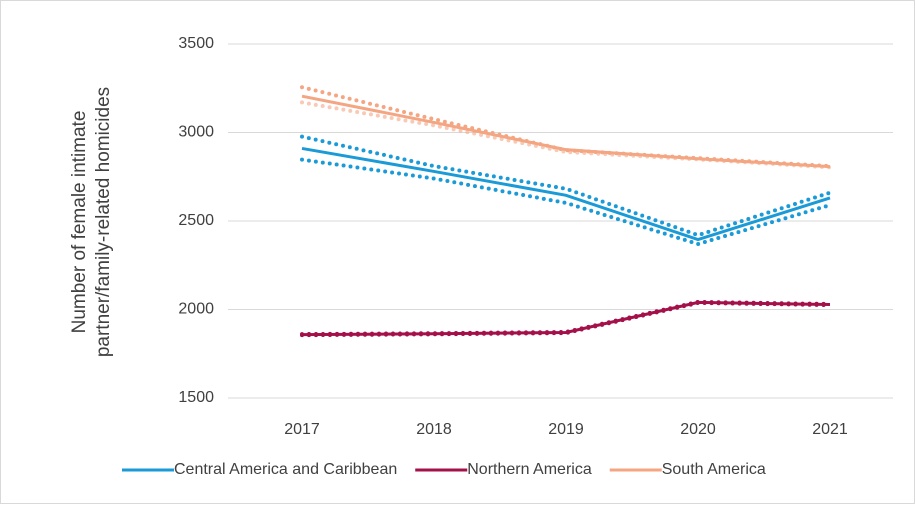  What do you see at coordinates (302, 429) in the screenshot?
I see `x-tick-label: 2017` at bounding box center [302, 429].